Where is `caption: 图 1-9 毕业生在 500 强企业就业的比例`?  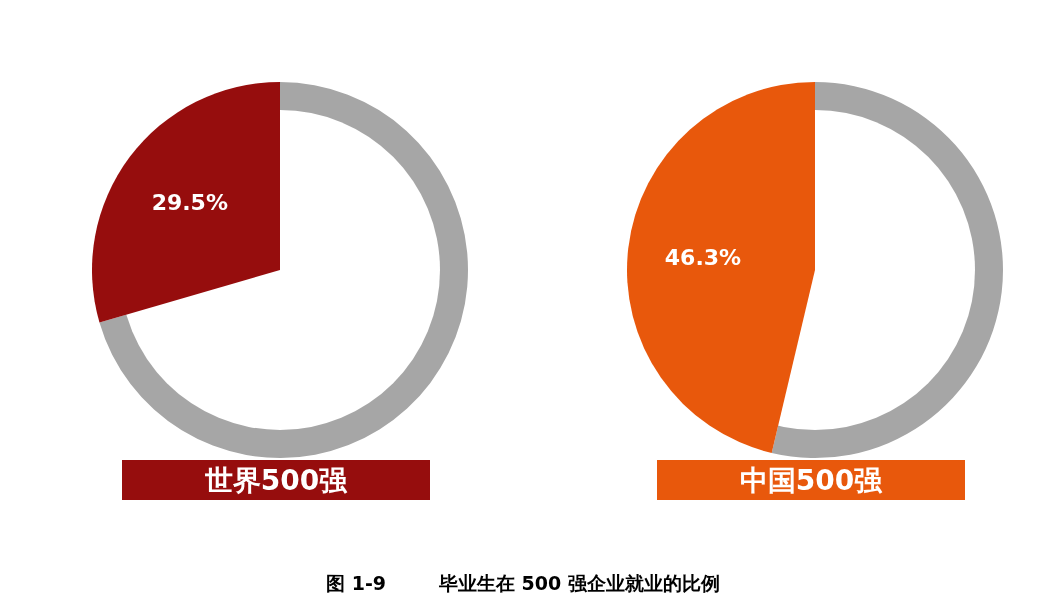 caption: 图 1-9 毕业生在 500 强企业就业的比例 is located at coordinates (523, 583).